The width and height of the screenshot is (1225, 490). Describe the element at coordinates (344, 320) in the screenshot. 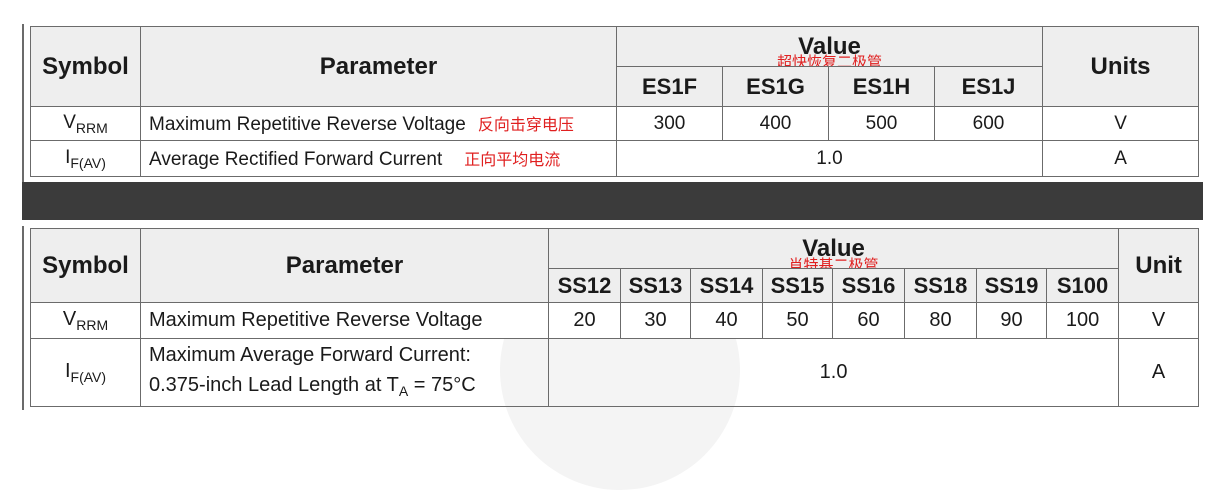

I see `parameter-cell: Maximum Repetitive Reverse Voltage` at that location.